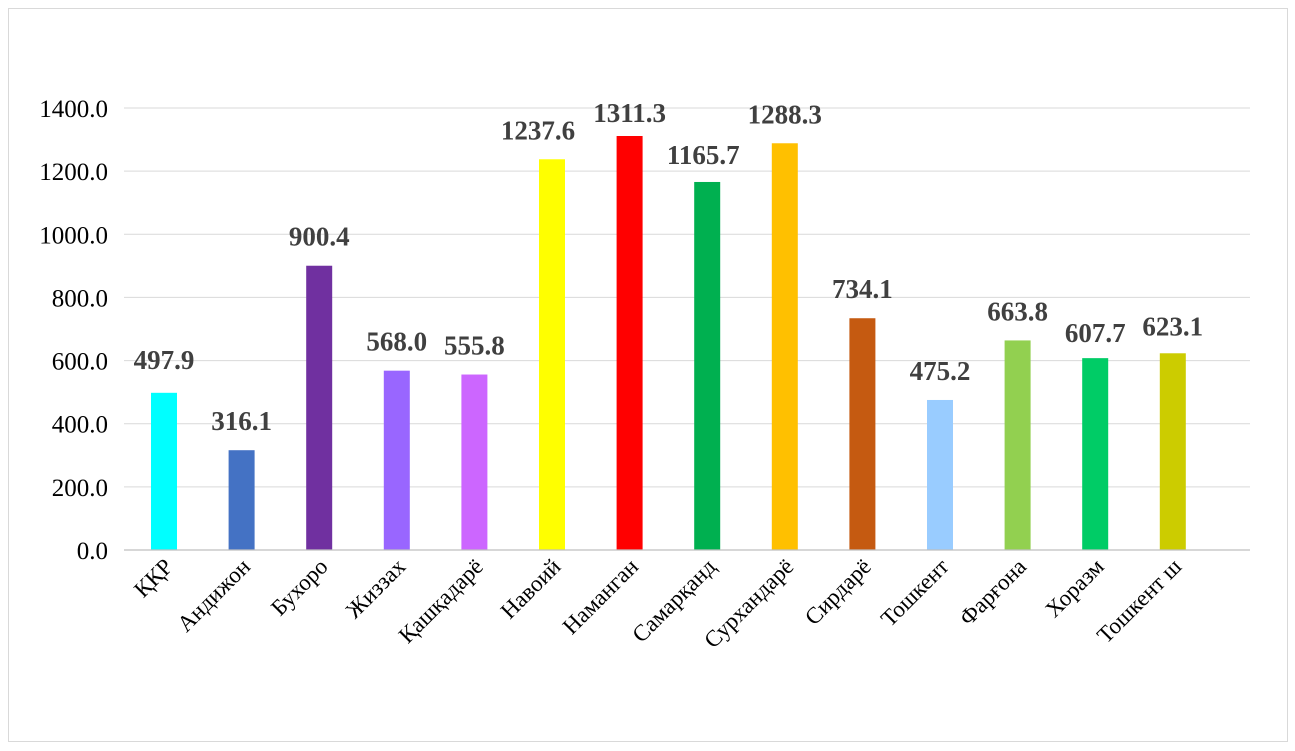 Image resolution: width=1295 pixels, height=751 pixels. Describe the element at coordinates (73, 172) in the screenshot. I see `y-tick-label: 1200.0` at that location.